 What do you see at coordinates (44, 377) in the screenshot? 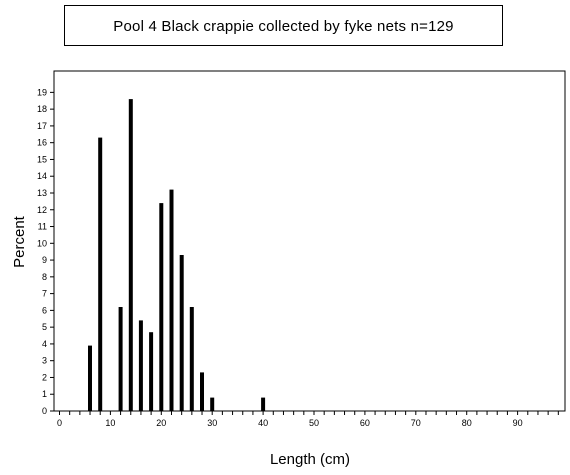
I see `y-tick-label-2: 2` at bounding box center [44, 377].